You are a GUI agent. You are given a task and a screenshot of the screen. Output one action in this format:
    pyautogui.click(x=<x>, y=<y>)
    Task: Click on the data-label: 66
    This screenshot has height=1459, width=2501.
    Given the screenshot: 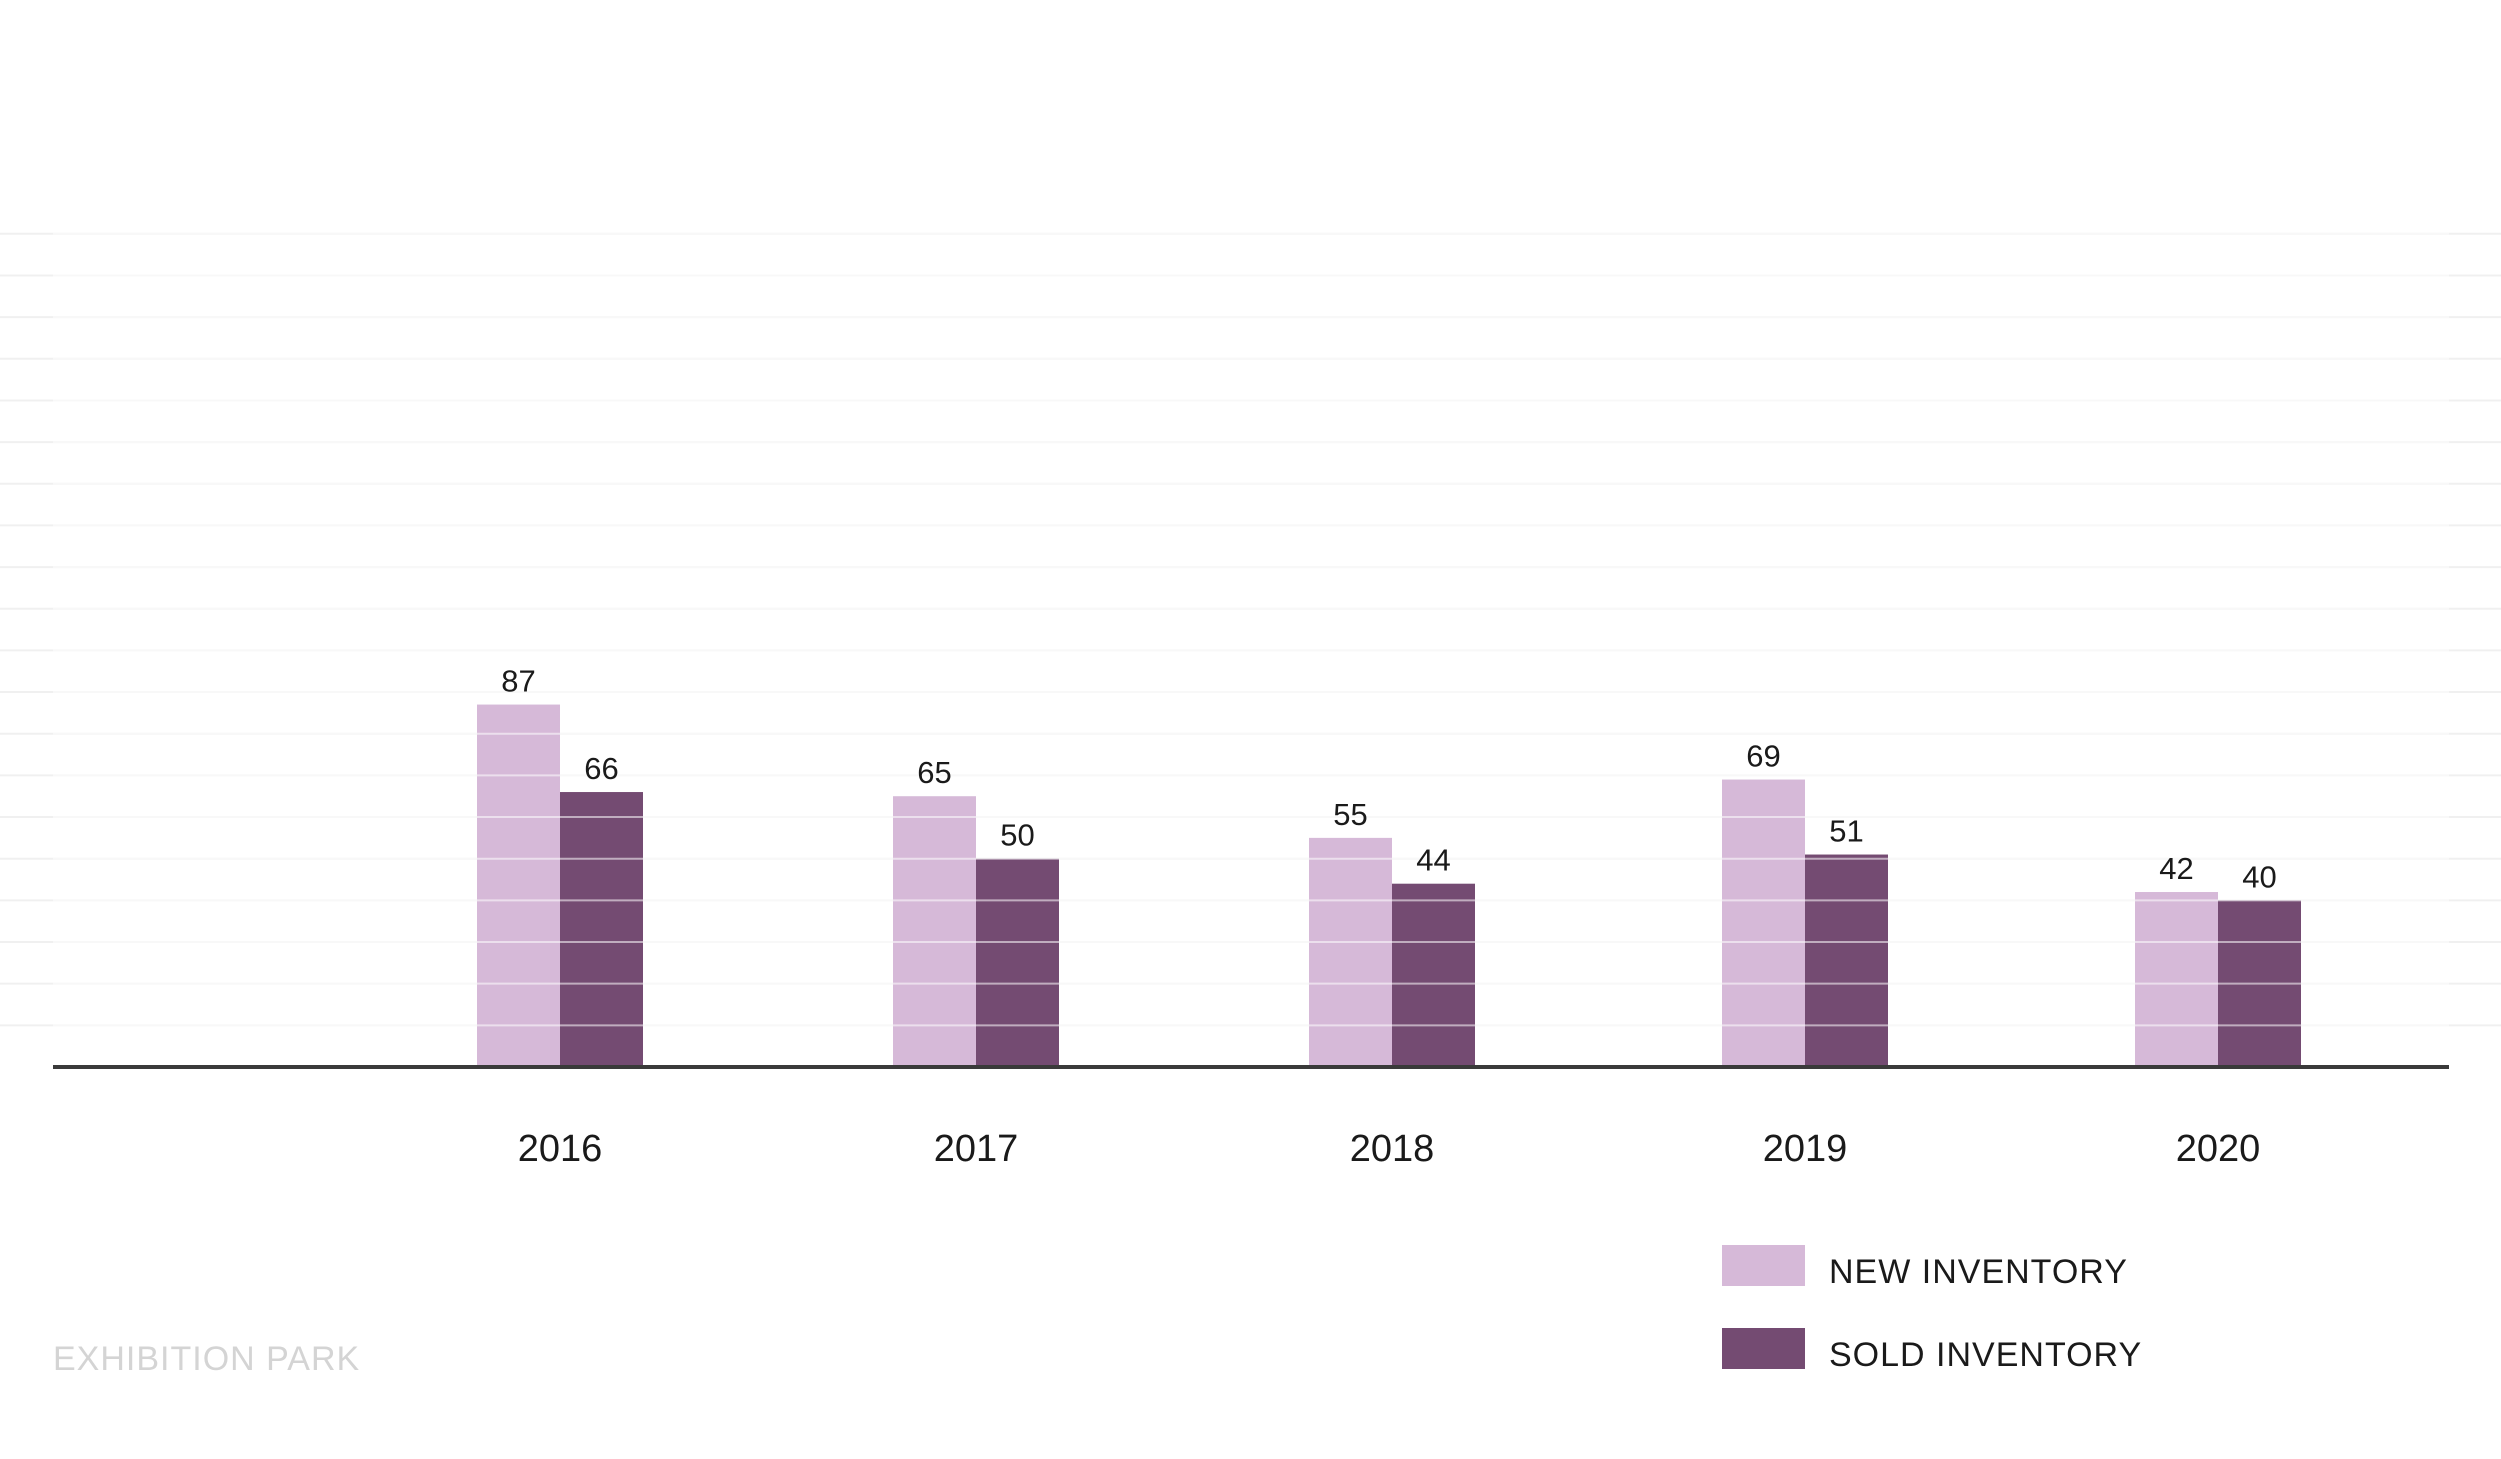 What is the action you would take?
    pyautogui.click(x=601, y=768)
    